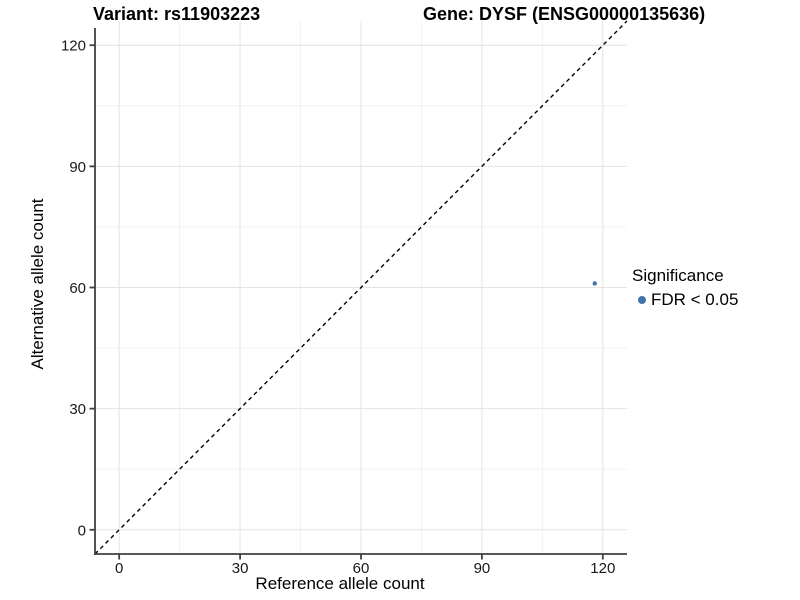 The height and width of the screenshot is (600, 800). I want to click on y-tick-label: 0, so click(82, 530).